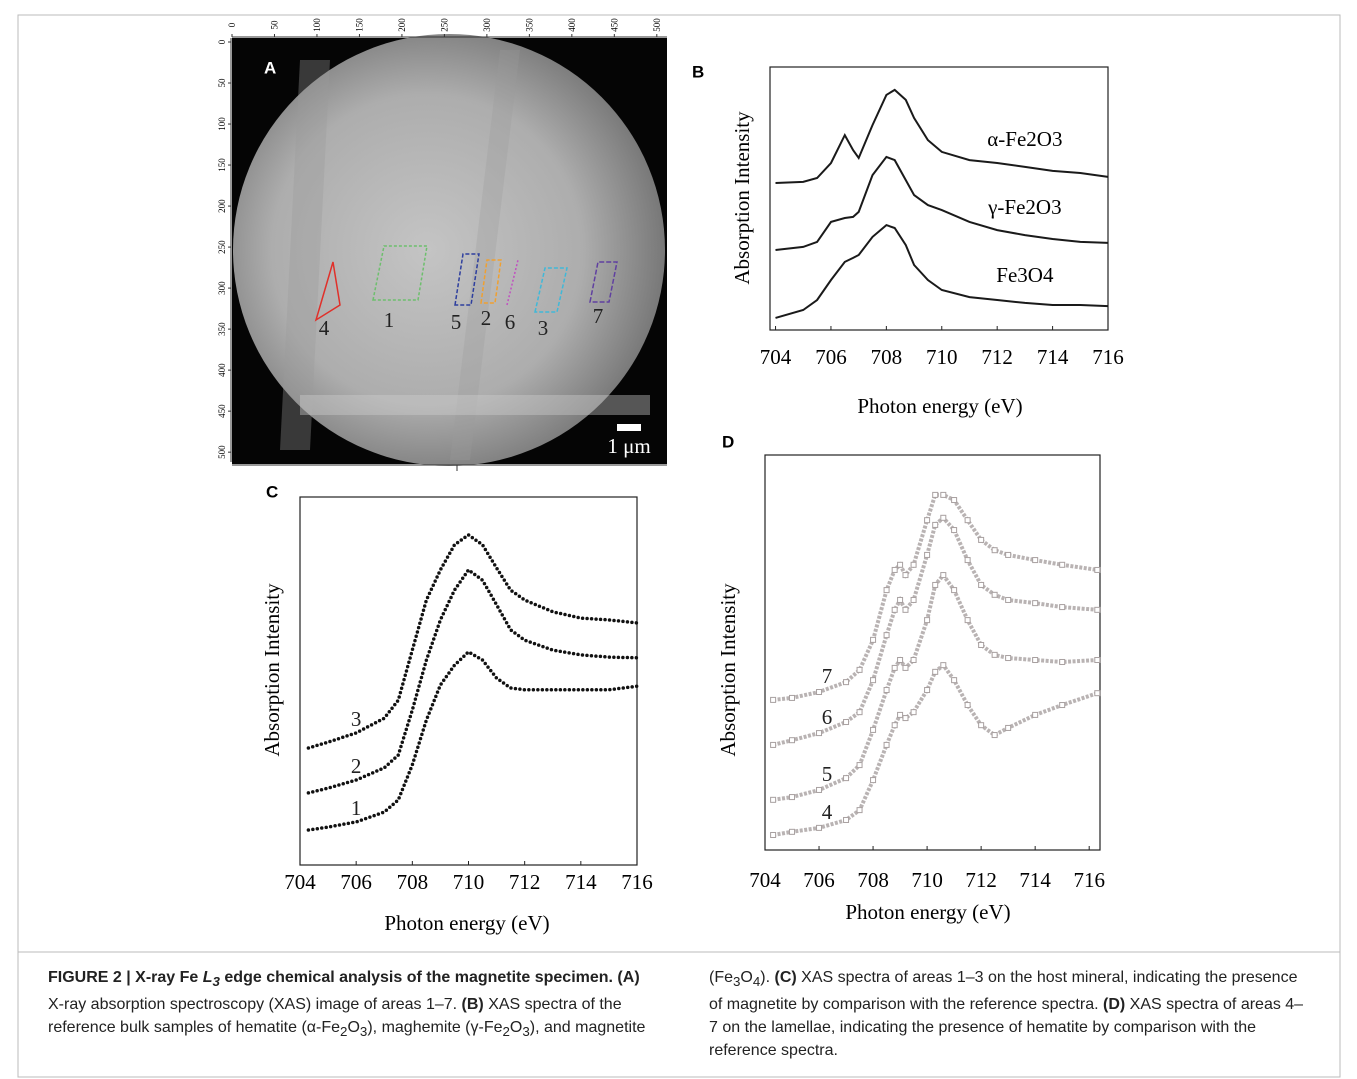  What do you see at coordinates (510, 322) in the screenshot?
I see `region-label: 6` at bounding box center [510, 322].